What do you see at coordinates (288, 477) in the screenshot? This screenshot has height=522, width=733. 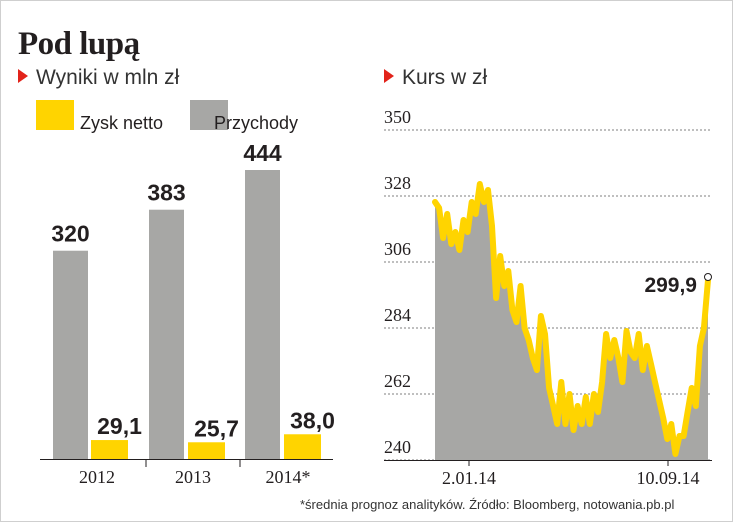 I see `x-tick-label: 2014*` at bounding box center [288, 477].